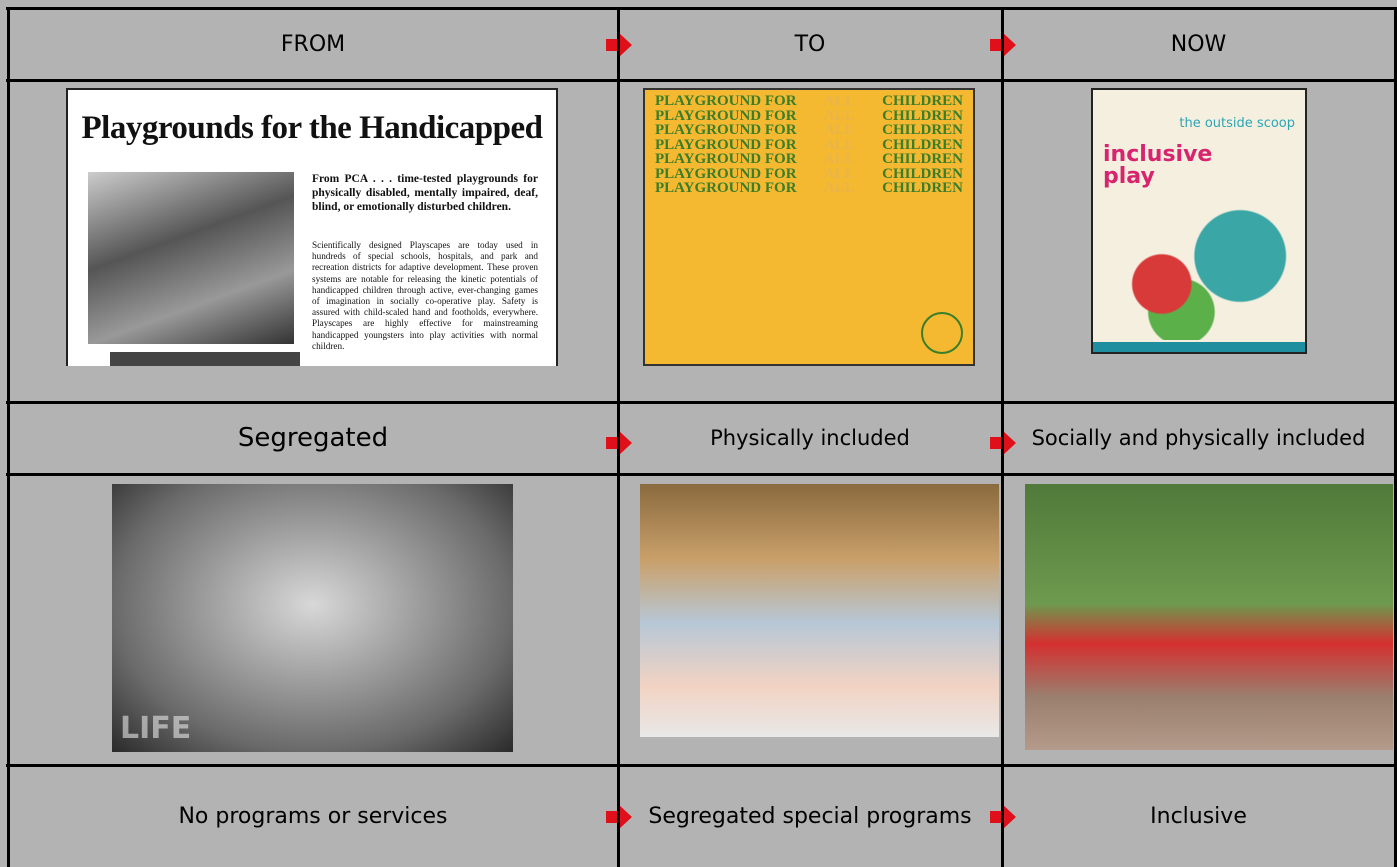 Image resolution: width=1397 pixels, height=867 pixels. I want to click on programs-cell: Inclusive, so click(1198, 816).